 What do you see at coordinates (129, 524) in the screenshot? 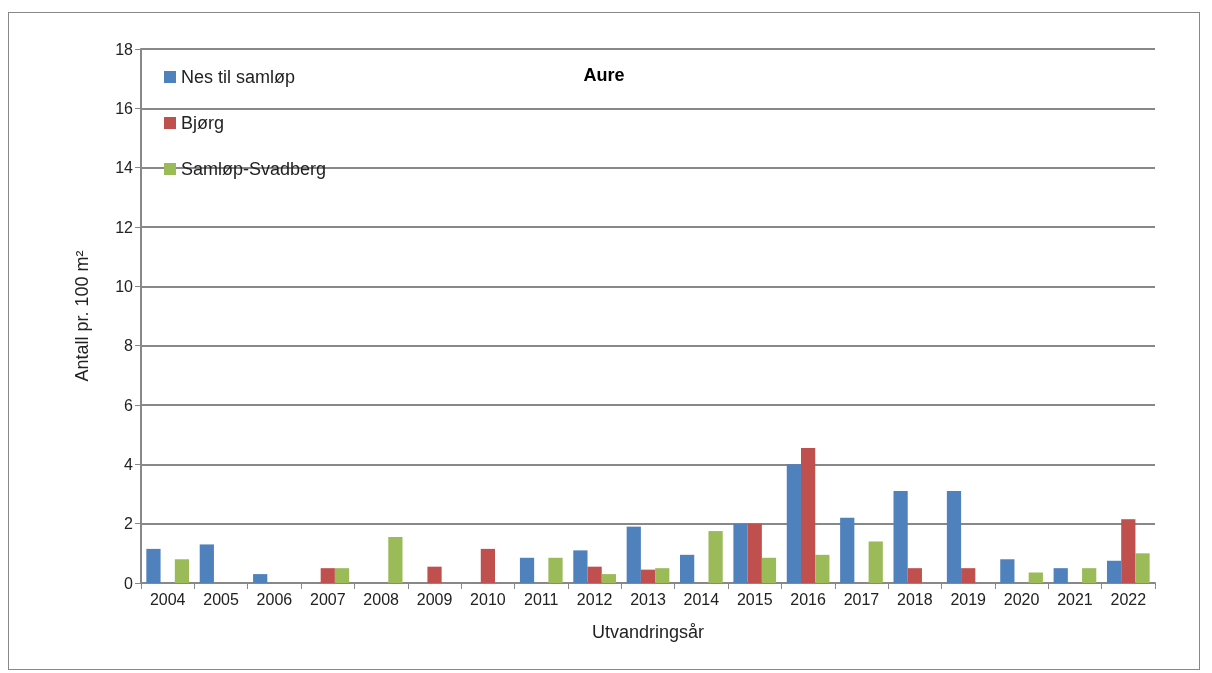
I see `y-tick-label: 2` at bounding box center [129, 524].